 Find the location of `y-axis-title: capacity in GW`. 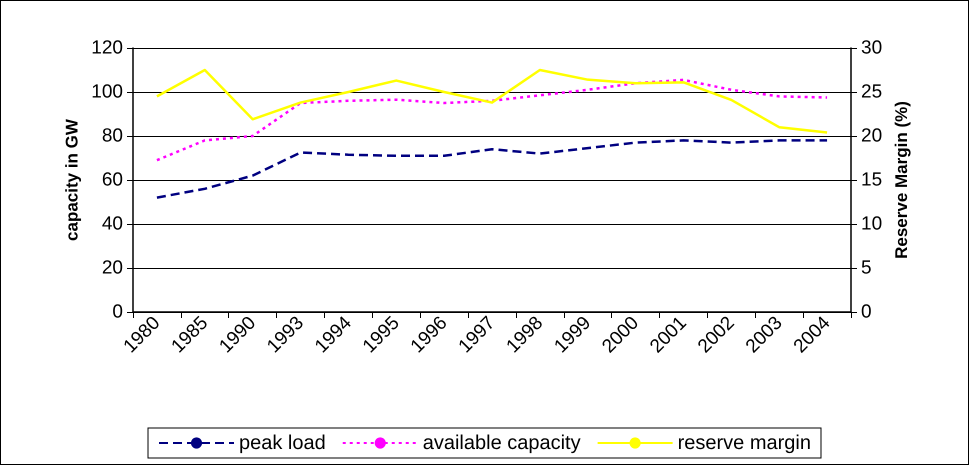

y-axis-title: capacity in GW is located at coordinates (72, 179).